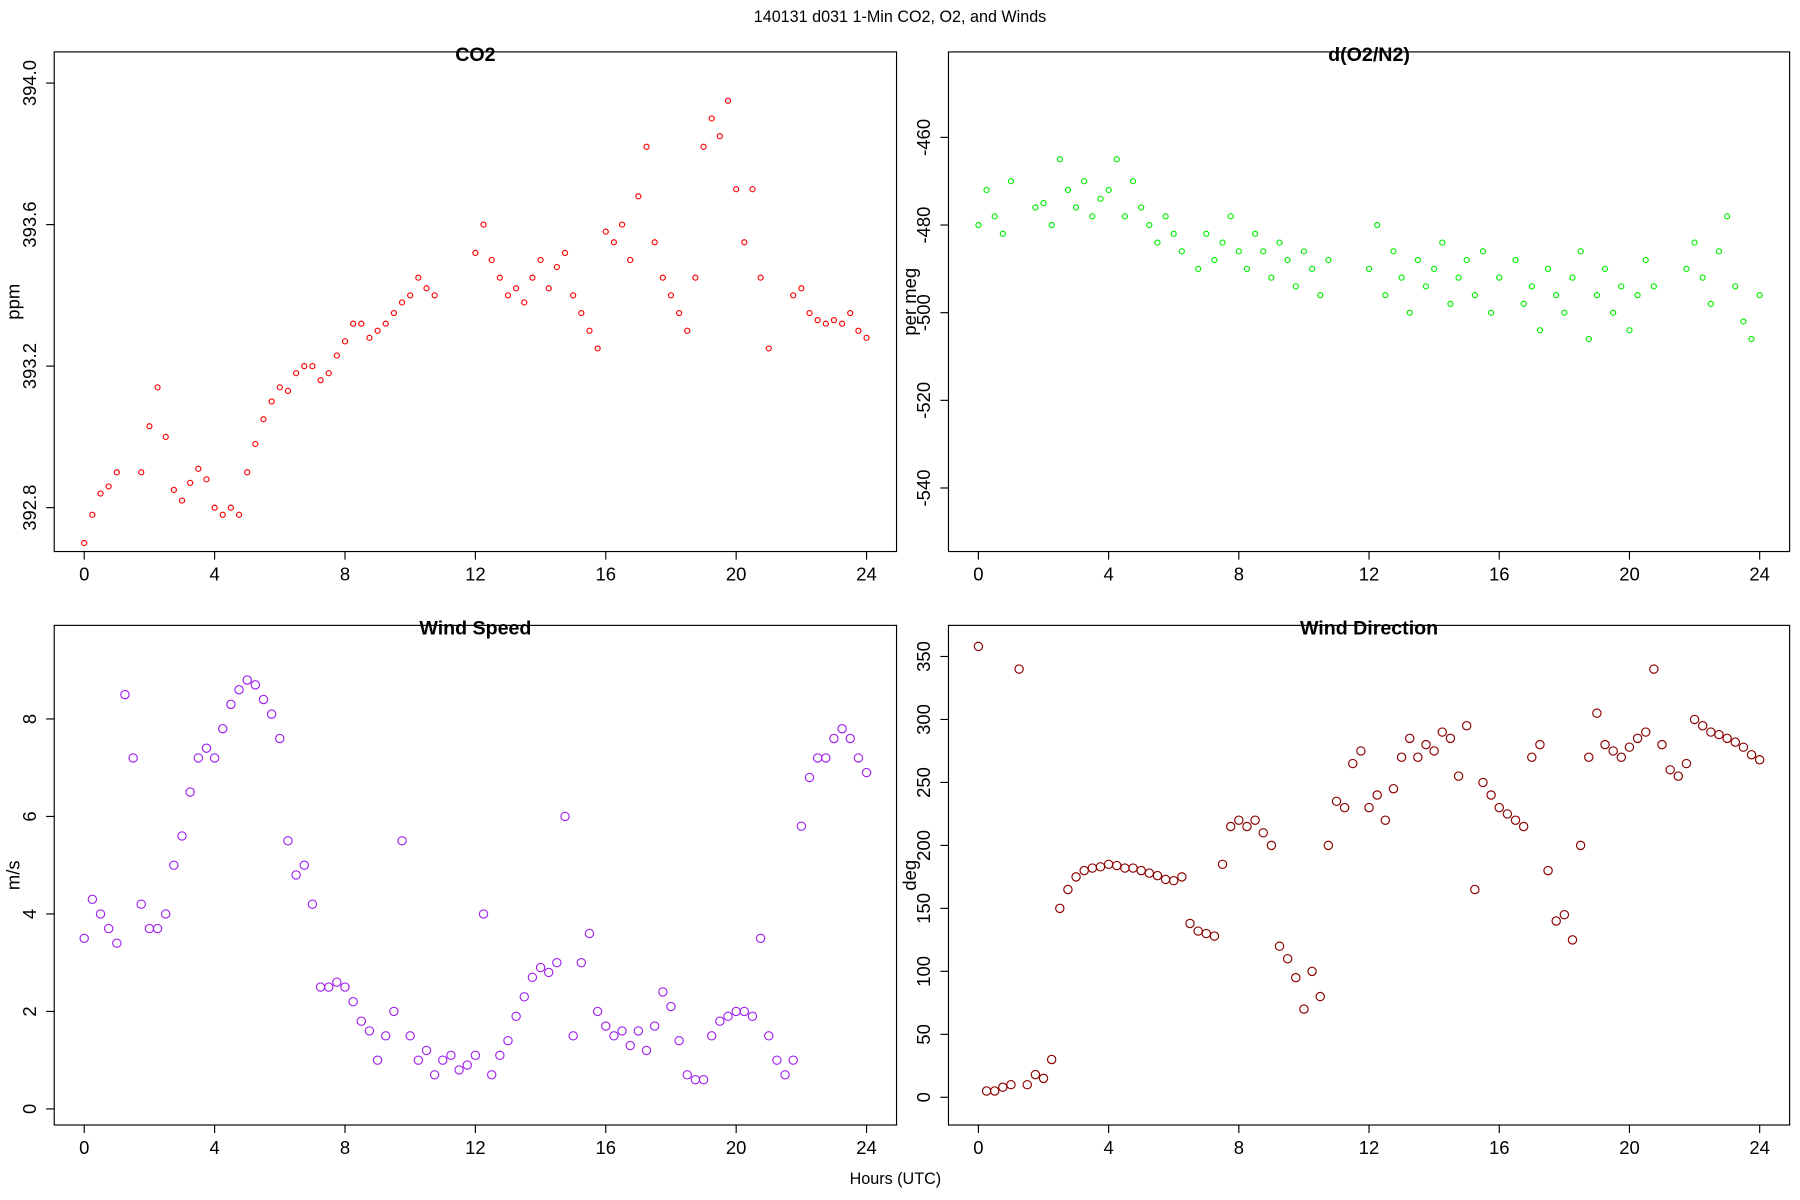 The width and height of the screenshot is (1800, 1200). What do you see at coordinates (13, 302) in the screenshot?
I see `y-axis-label: ppm` at bounding box center [13, 302].